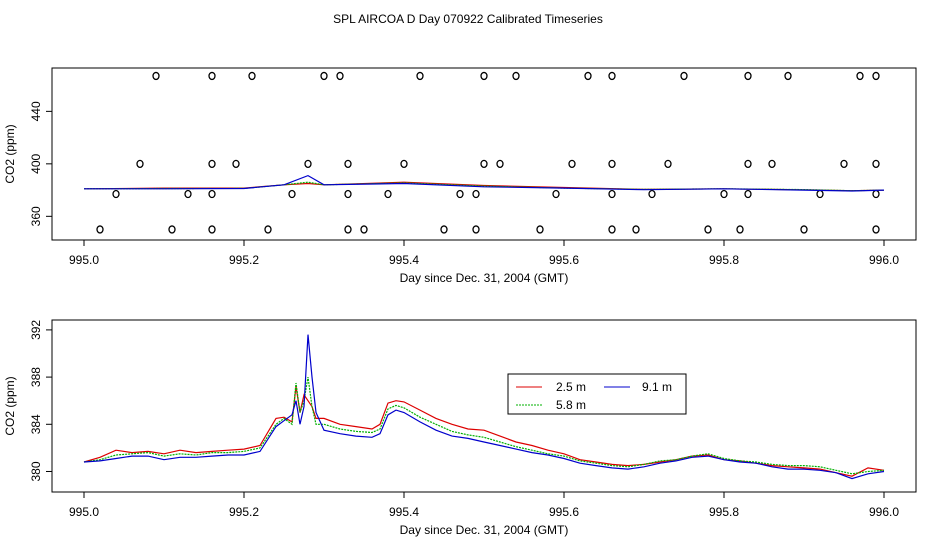 This screenshot has height=545, width=936. I want to click on top-series-lines, so click(484, 183).